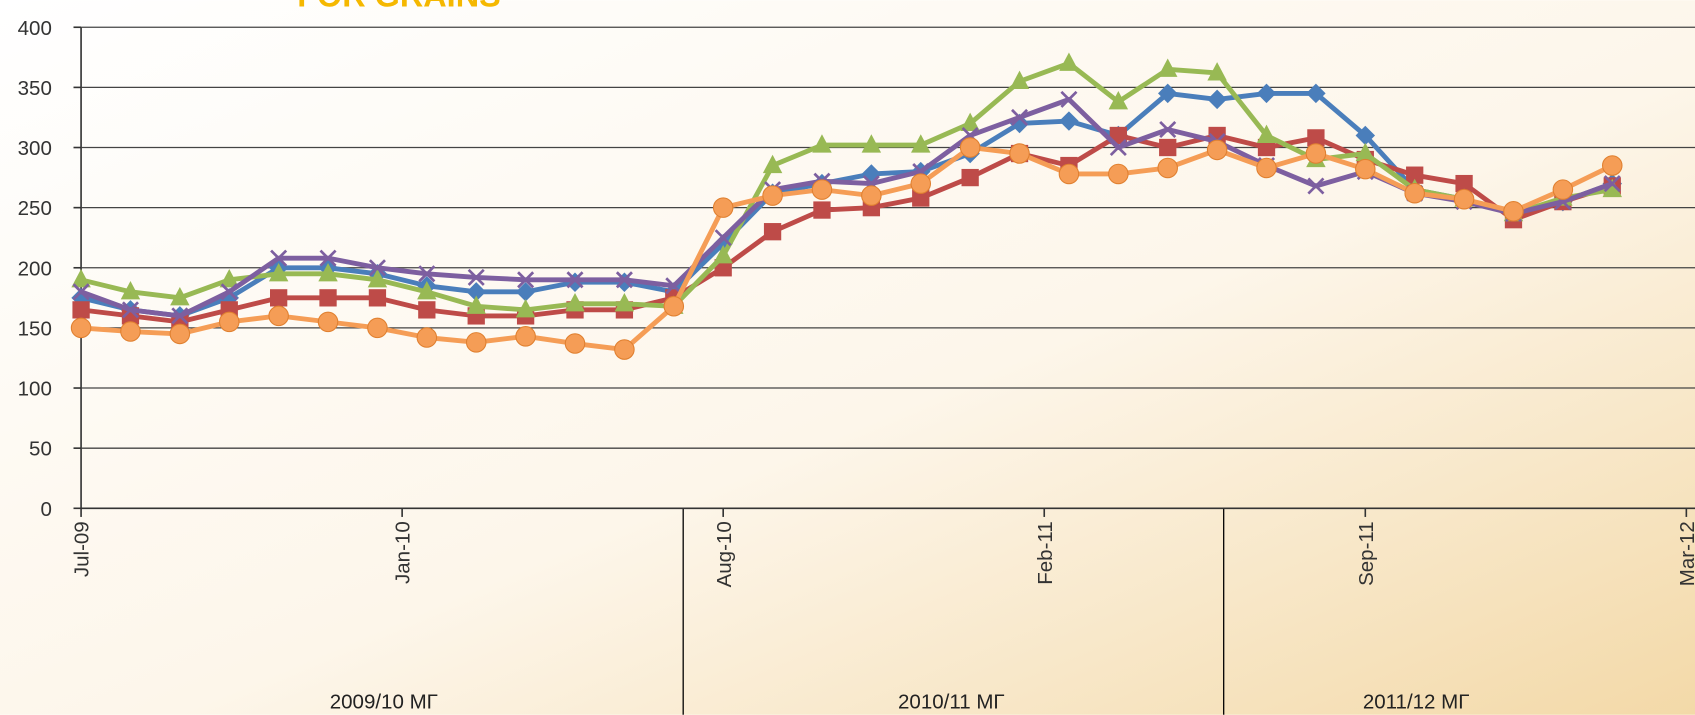 Image resolution: width=1695 pixels, height=715 pixels. I want to click on period-label: 2011/12 МГ, so click(1416, 701).